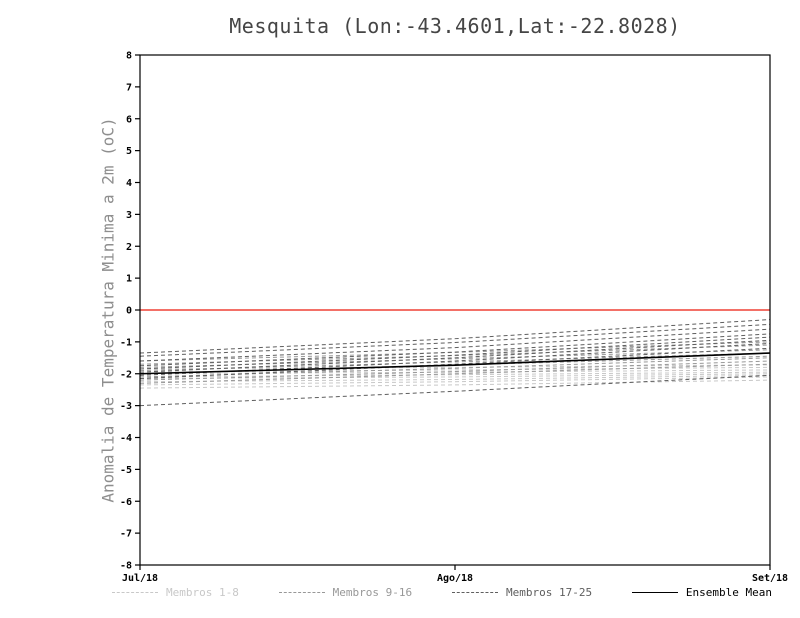 The image size is (800, 618). I want to click on ensemble-mean-line, so click(455, 363).